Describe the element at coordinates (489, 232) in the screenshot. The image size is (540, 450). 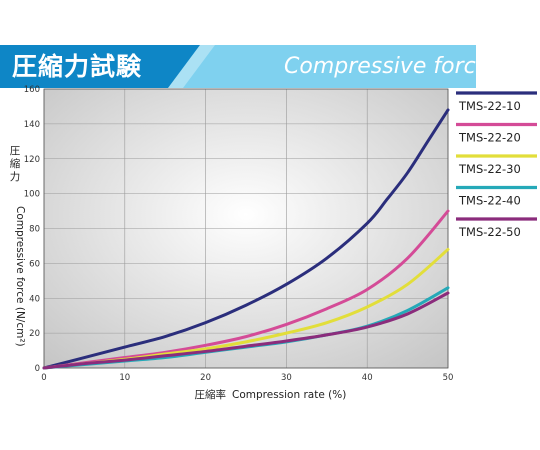
I see `legend-label-tms-22-50: TMS-22-50` at that location.